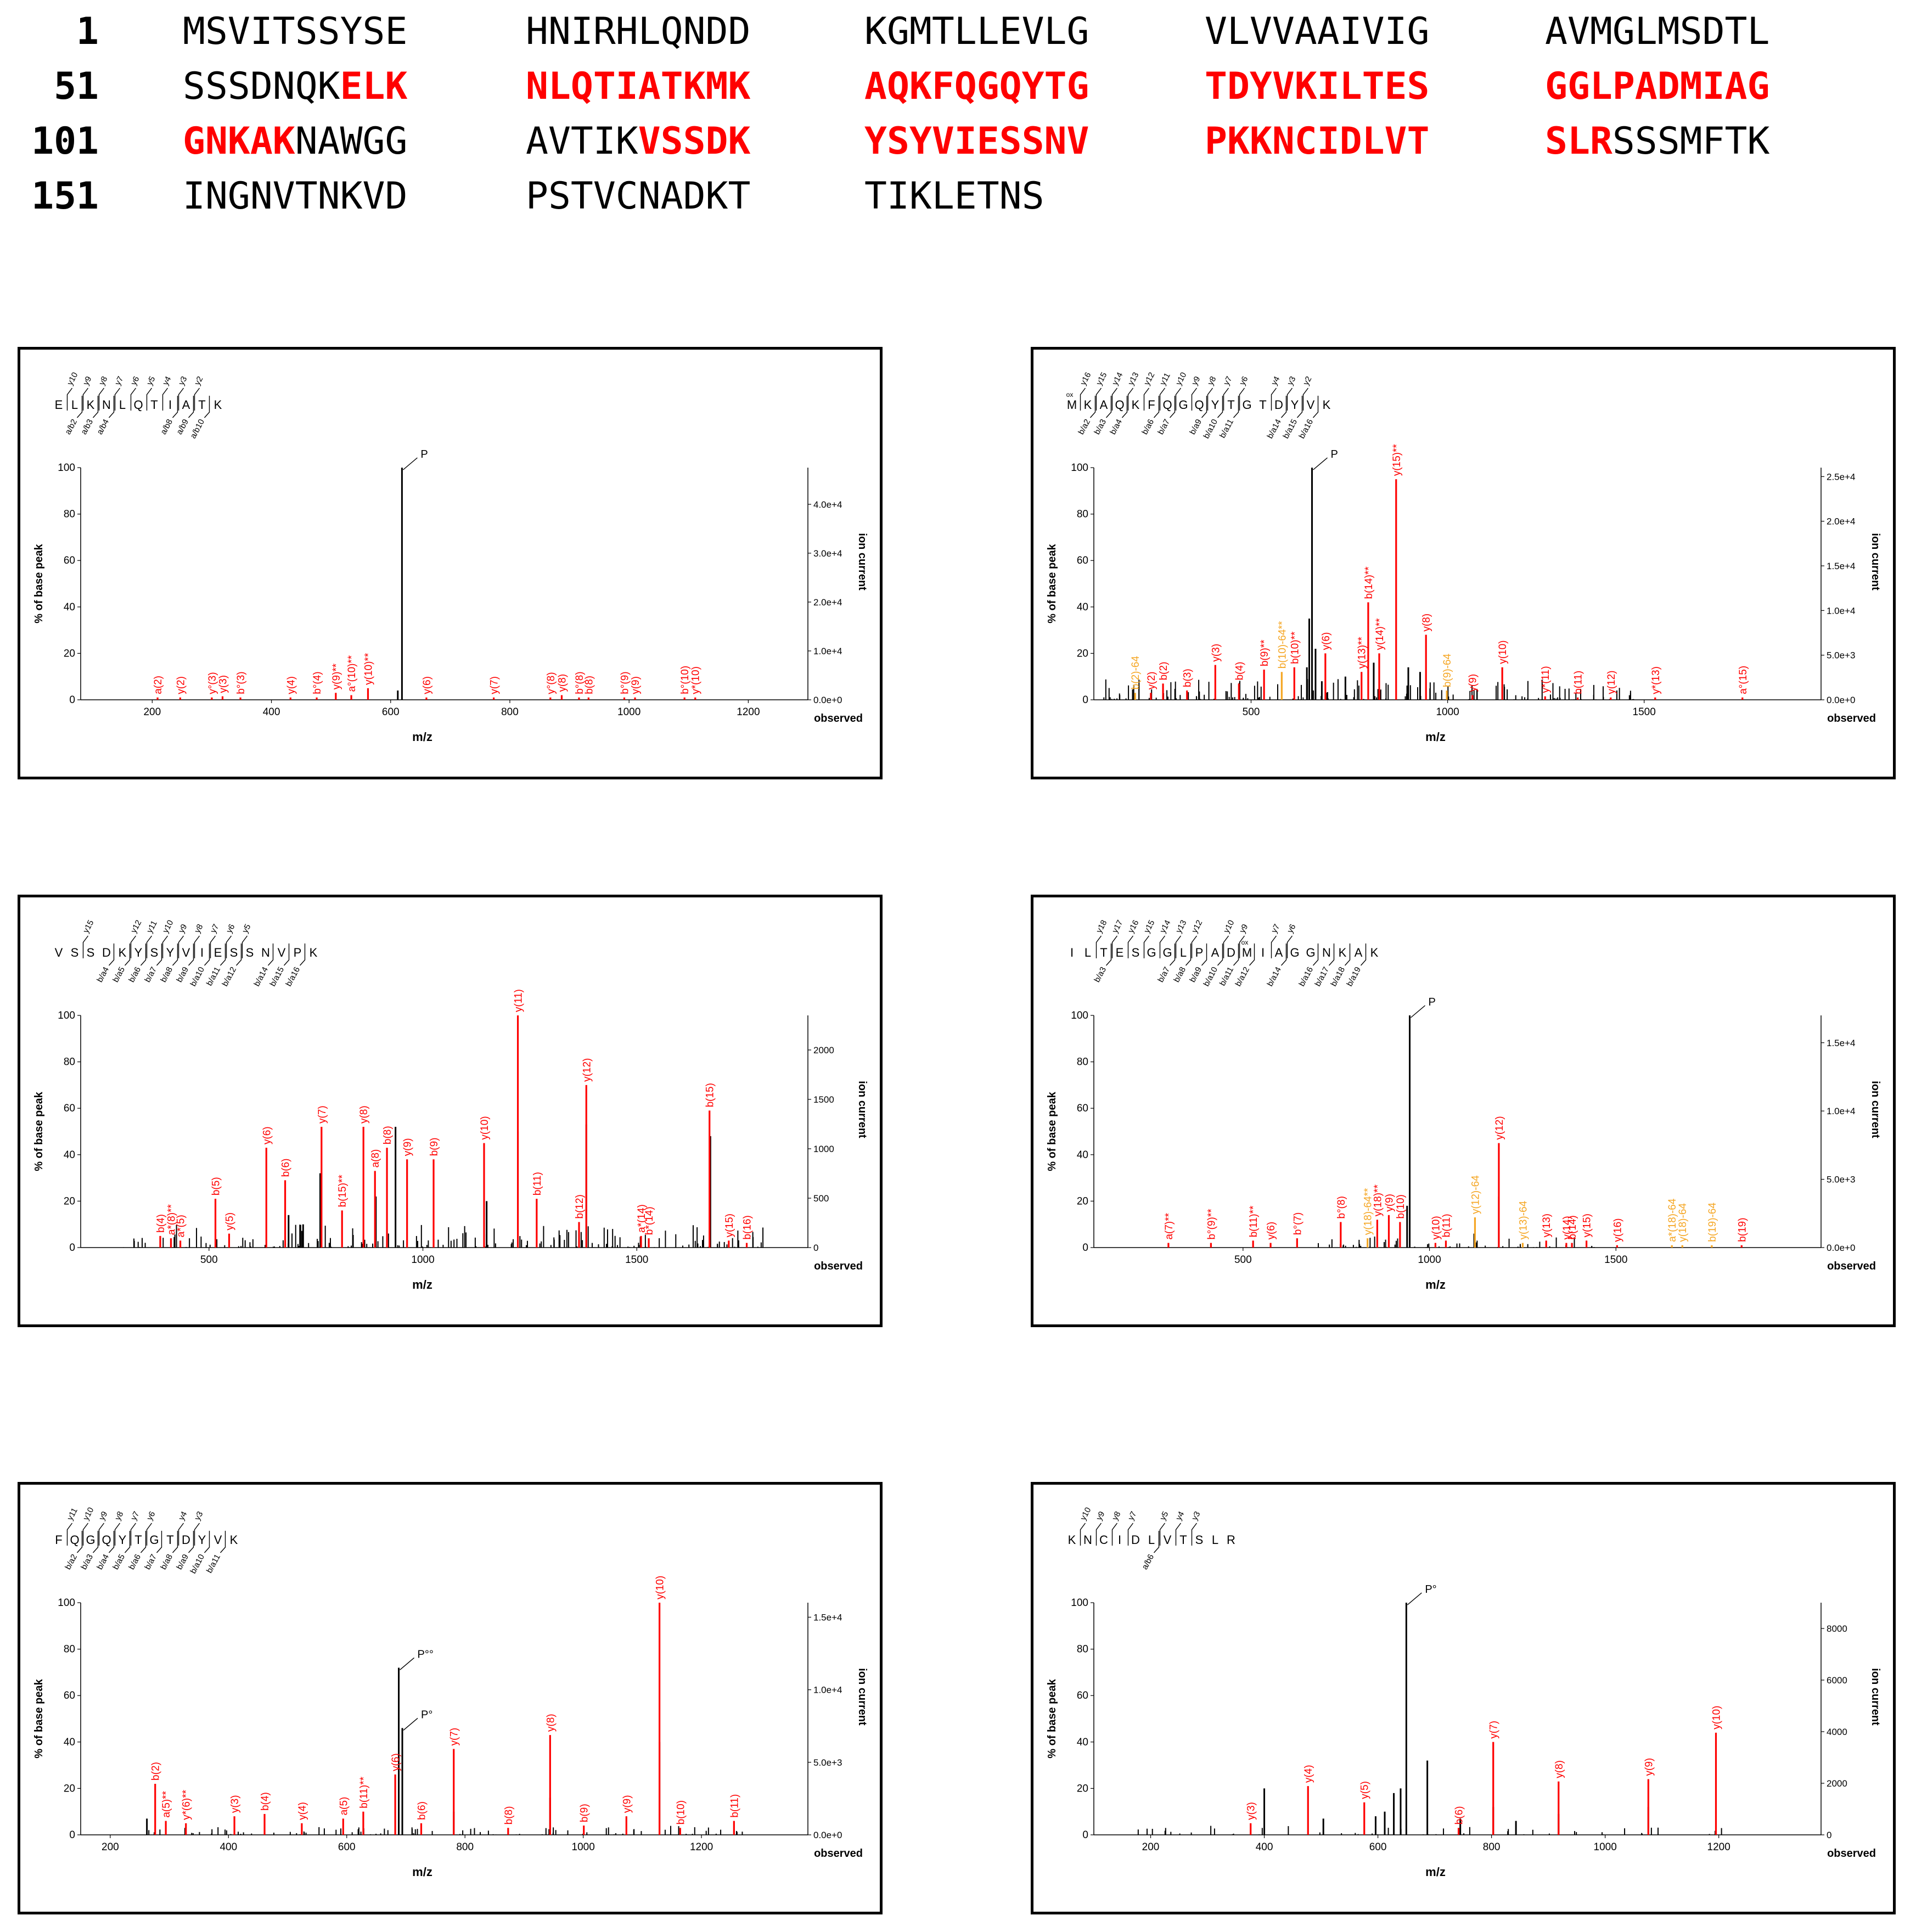 The width and height of the screenshot is (1916, 1932). I want to click on x-tick-label: 800, so click(465, 1847).